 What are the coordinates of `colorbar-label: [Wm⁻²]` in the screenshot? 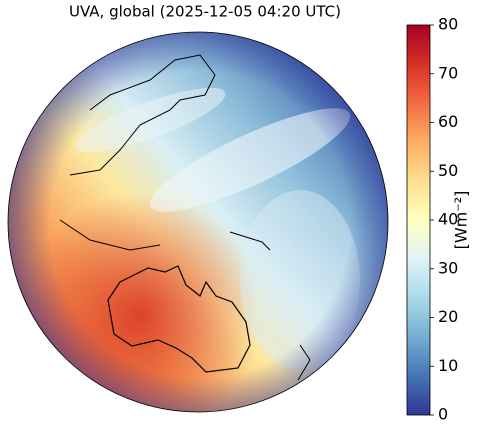 It's located at (461, 220).